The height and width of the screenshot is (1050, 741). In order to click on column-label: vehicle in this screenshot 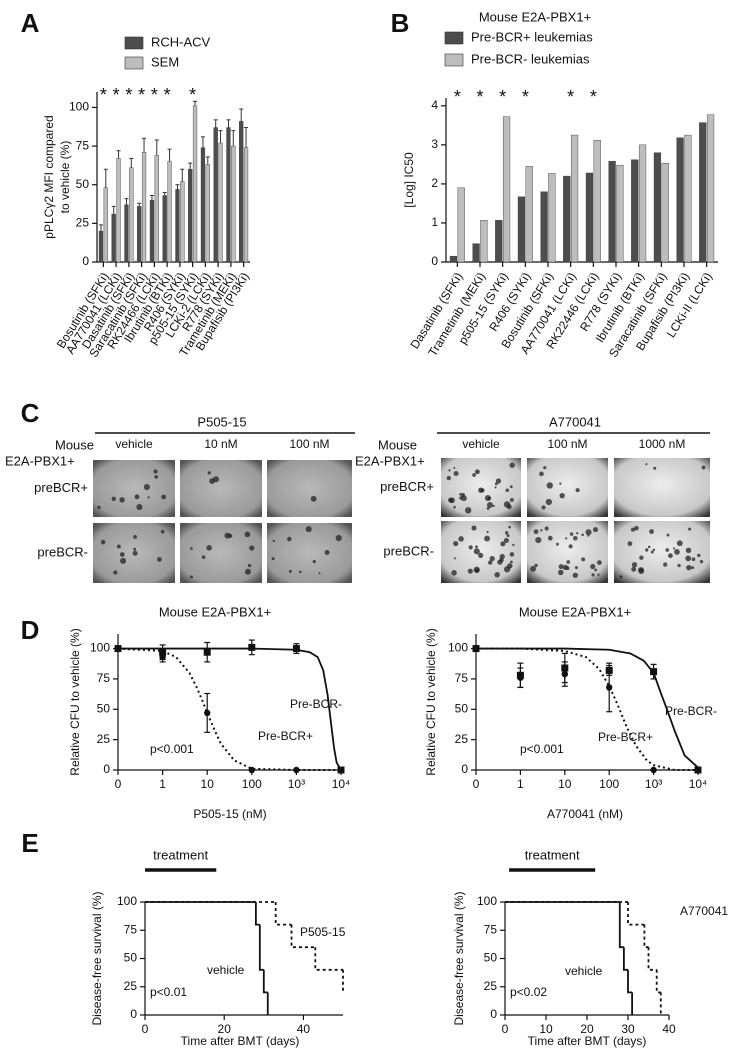, I will do `click(481, 444)`.